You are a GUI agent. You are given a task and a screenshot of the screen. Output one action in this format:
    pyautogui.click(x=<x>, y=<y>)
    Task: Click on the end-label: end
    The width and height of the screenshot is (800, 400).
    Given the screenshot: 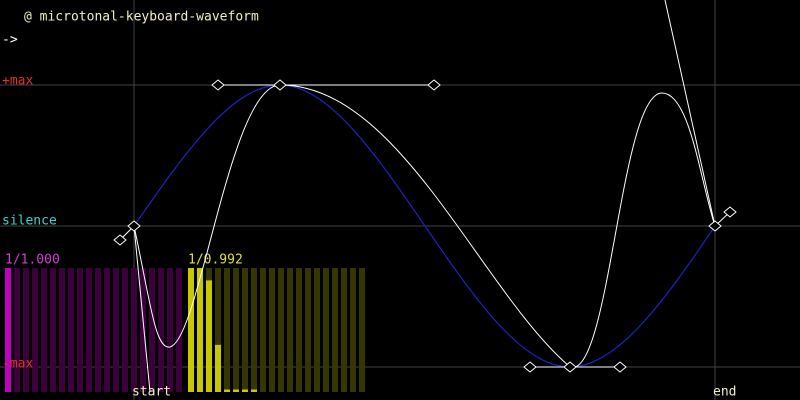 What is the action you would take?
    pyautogui.click(x=724, y=392)
    